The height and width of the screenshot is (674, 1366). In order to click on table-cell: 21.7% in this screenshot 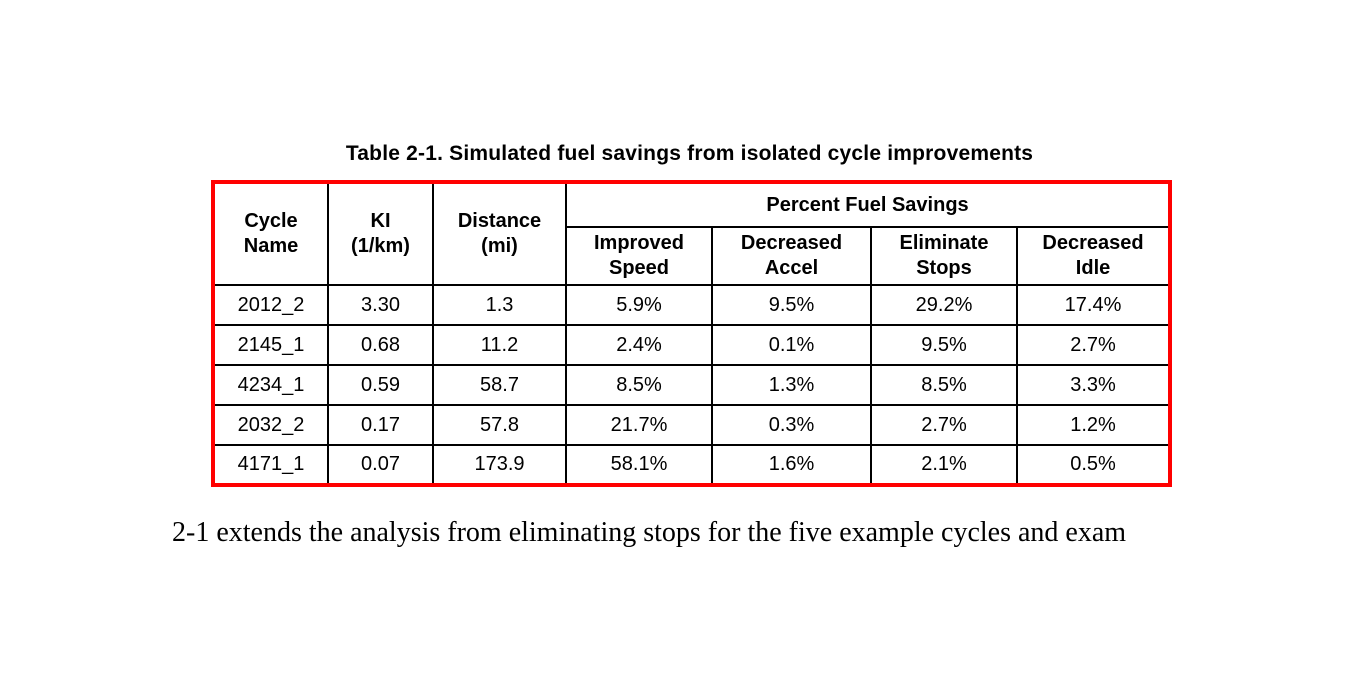, I will do `click(639, 425)`.